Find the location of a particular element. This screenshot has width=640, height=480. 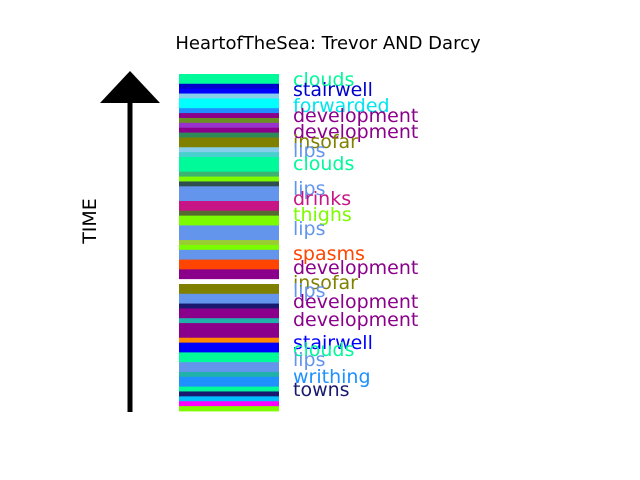

event-label: towns is located at coordinates (321, 390).